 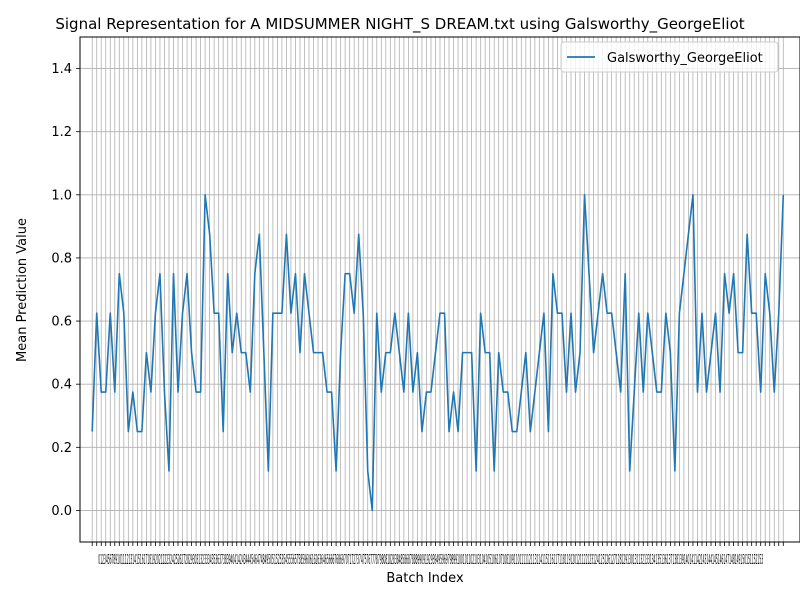 What do you see at coordinates (61, 132) in the screenshot?
I see `y-tick-label: 1.2` at bounding box center [61, 132].